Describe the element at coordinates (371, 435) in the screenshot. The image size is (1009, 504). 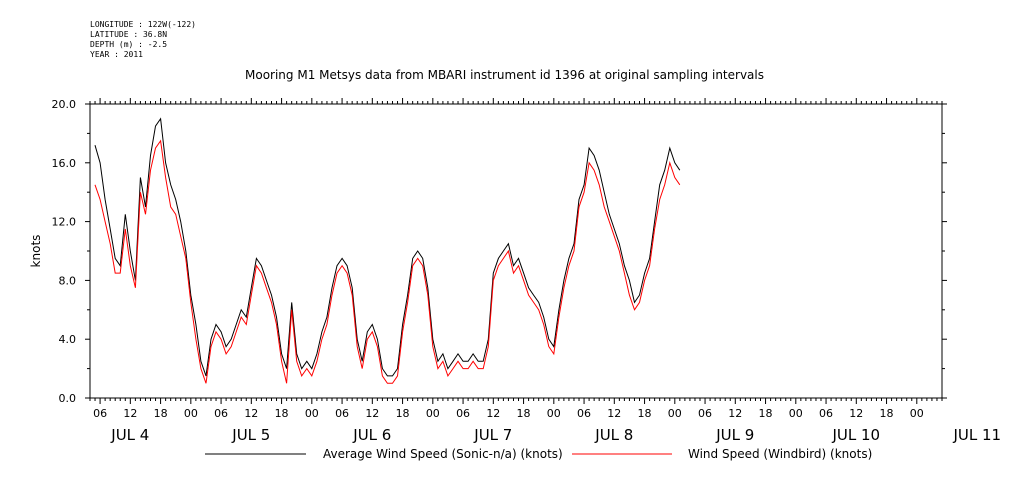
I see `x-day-label: JUL 6` at that location.